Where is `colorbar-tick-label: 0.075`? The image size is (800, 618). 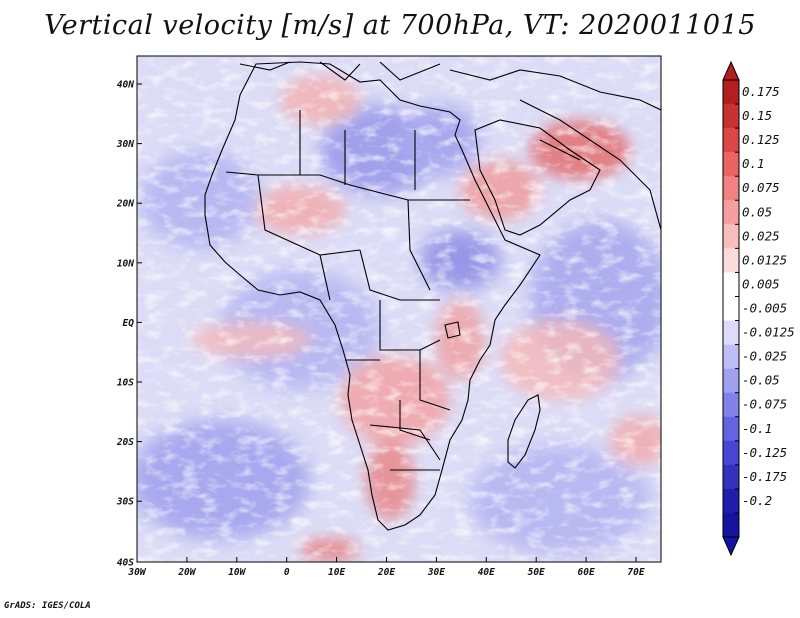 colorbar-tick-label: 0.075 is located at coordinates (761, 187).